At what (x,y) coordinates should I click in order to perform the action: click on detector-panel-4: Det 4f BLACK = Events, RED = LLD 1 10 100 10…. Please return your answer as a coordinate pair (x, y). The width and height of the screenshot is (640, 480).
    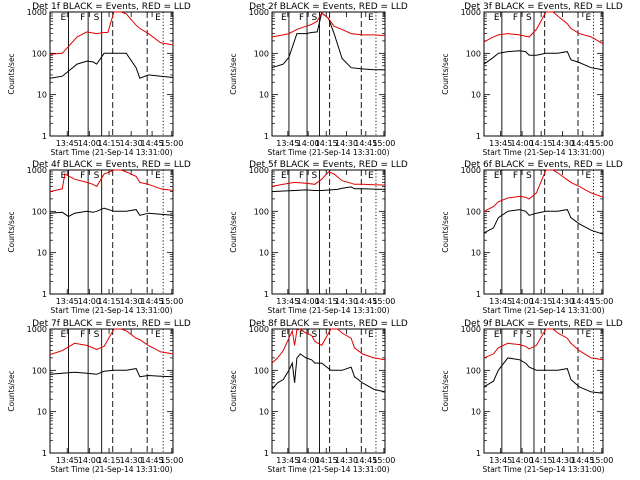
    Looking at the image, I should click on (99, 237).